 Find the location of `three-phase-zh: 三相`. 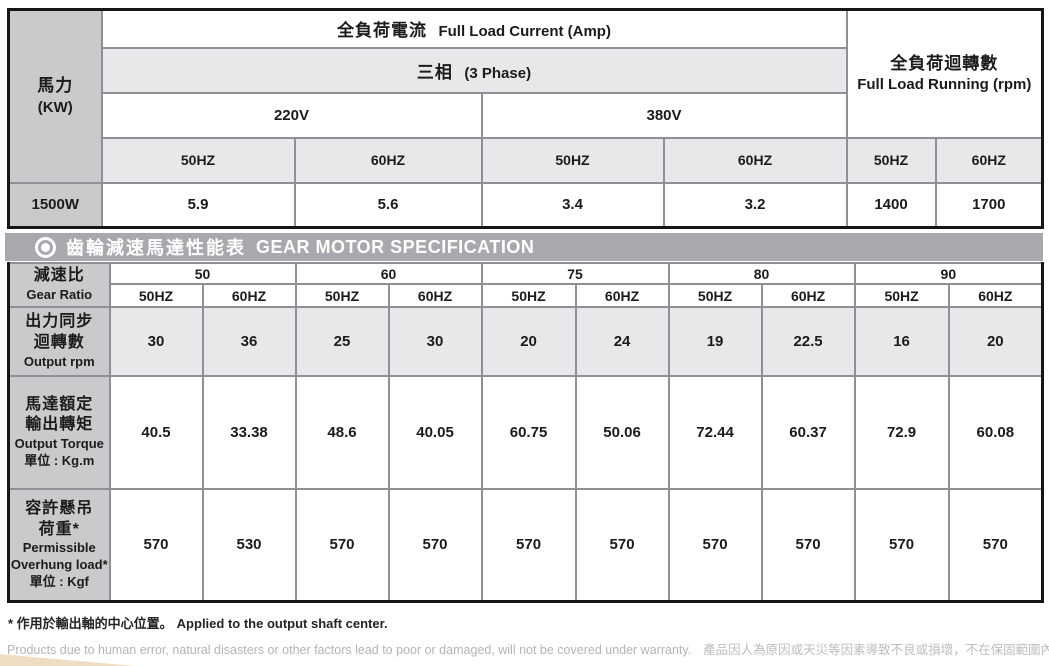

three-phase-zh: 三相 is located at coordinates (434, 72).